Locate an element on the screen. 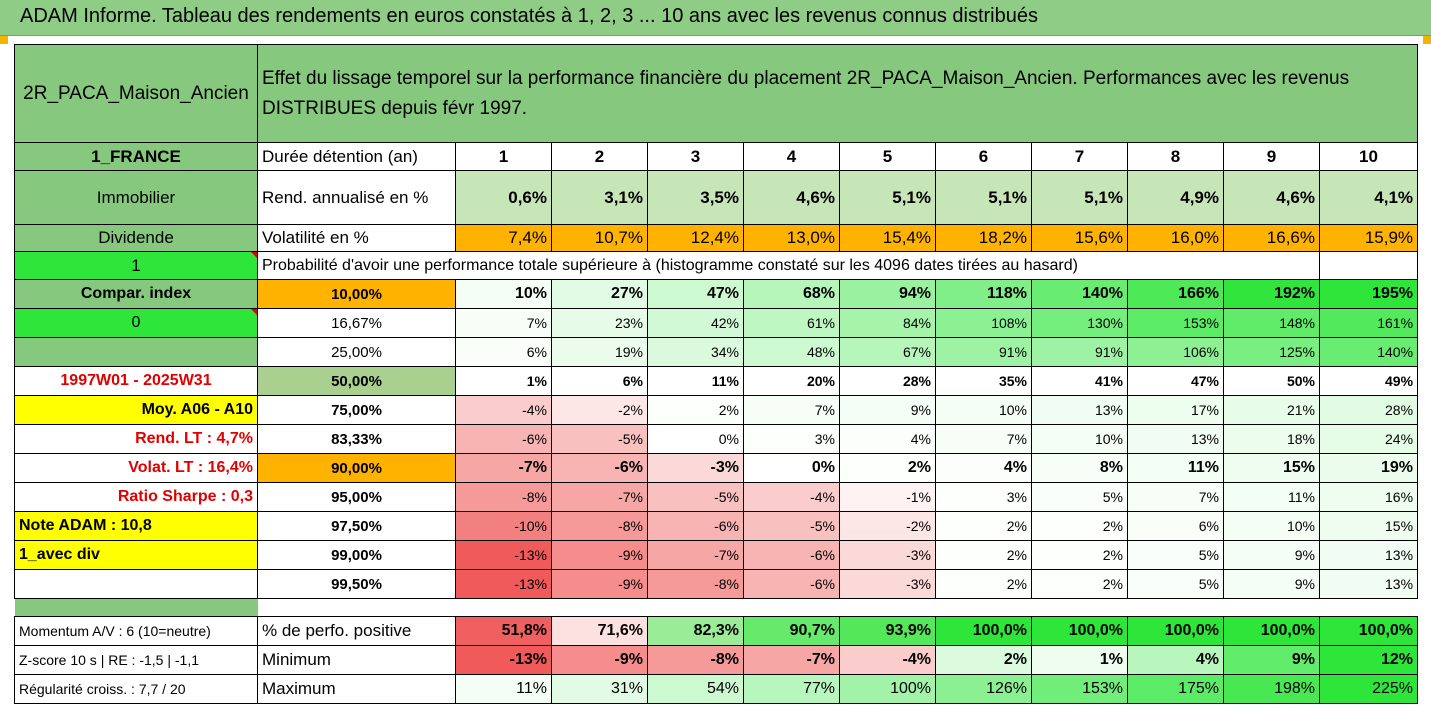  quantile-cell: 148% is located at coordinates (1271, 323).